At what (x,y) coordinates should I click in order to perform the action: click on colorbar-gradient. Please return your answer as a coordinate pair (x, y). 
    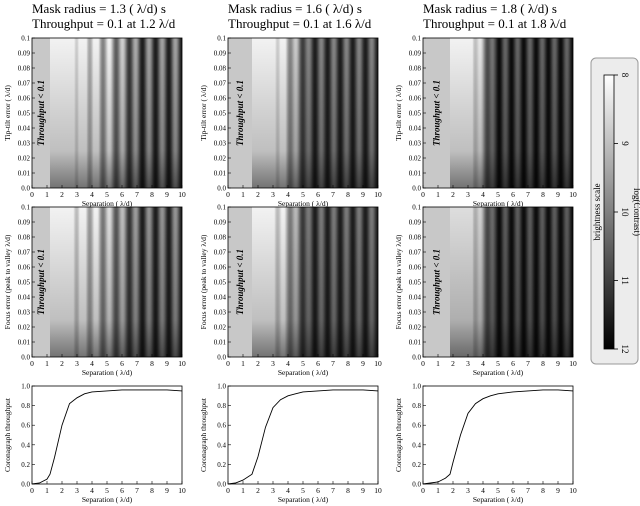
    Looking at the image, I should click on (609, 212).